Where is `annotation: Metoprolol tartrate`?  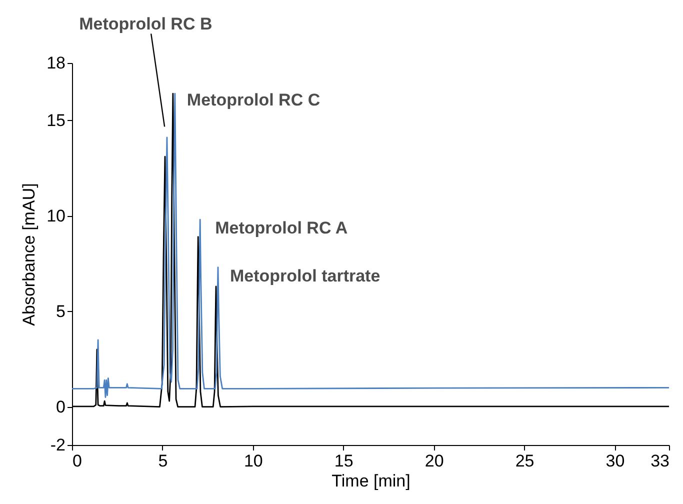 annotation: Metoprolol tartrate is located at coordinates (305, 276).